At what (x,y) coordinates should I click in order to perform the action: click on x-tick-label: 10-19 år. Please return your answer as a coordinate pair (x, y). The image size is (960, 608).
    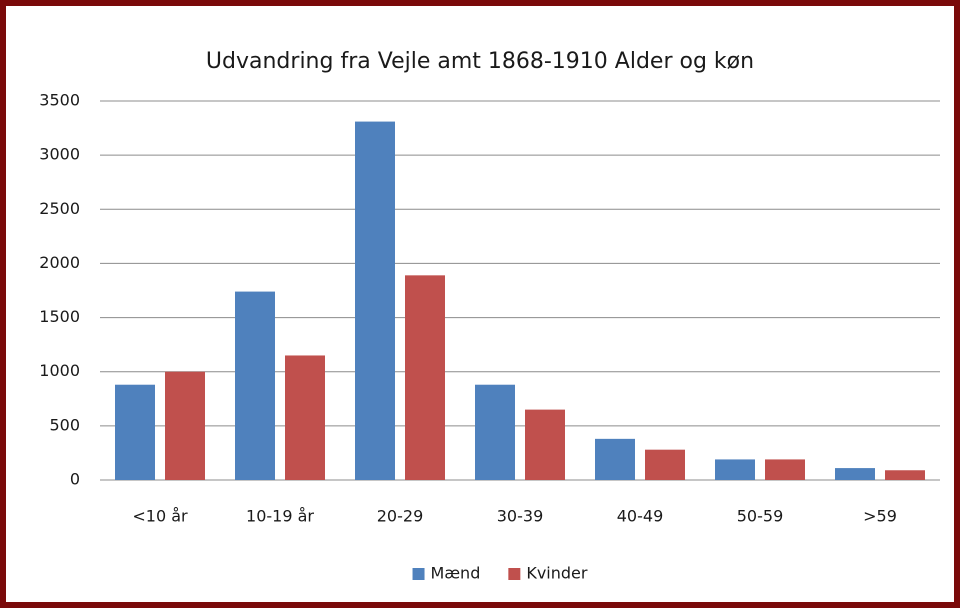
    Looking at the image, I should click on (280, 516).